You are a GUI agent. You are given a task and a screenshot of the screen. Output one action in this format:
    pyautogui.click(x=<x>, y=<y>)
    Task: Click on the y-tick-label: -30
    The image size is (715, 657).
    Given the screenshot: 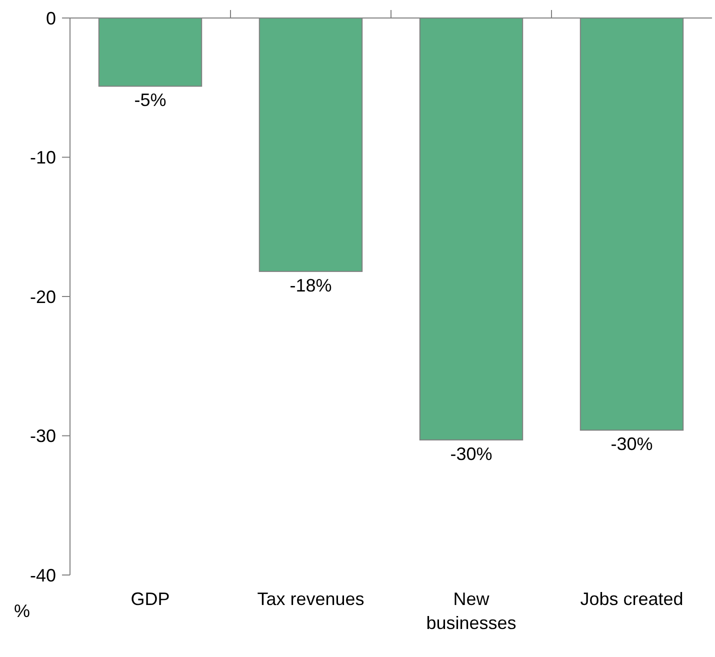 What is the action you would take?
    pyautogui.click(x=43, y=436)
    